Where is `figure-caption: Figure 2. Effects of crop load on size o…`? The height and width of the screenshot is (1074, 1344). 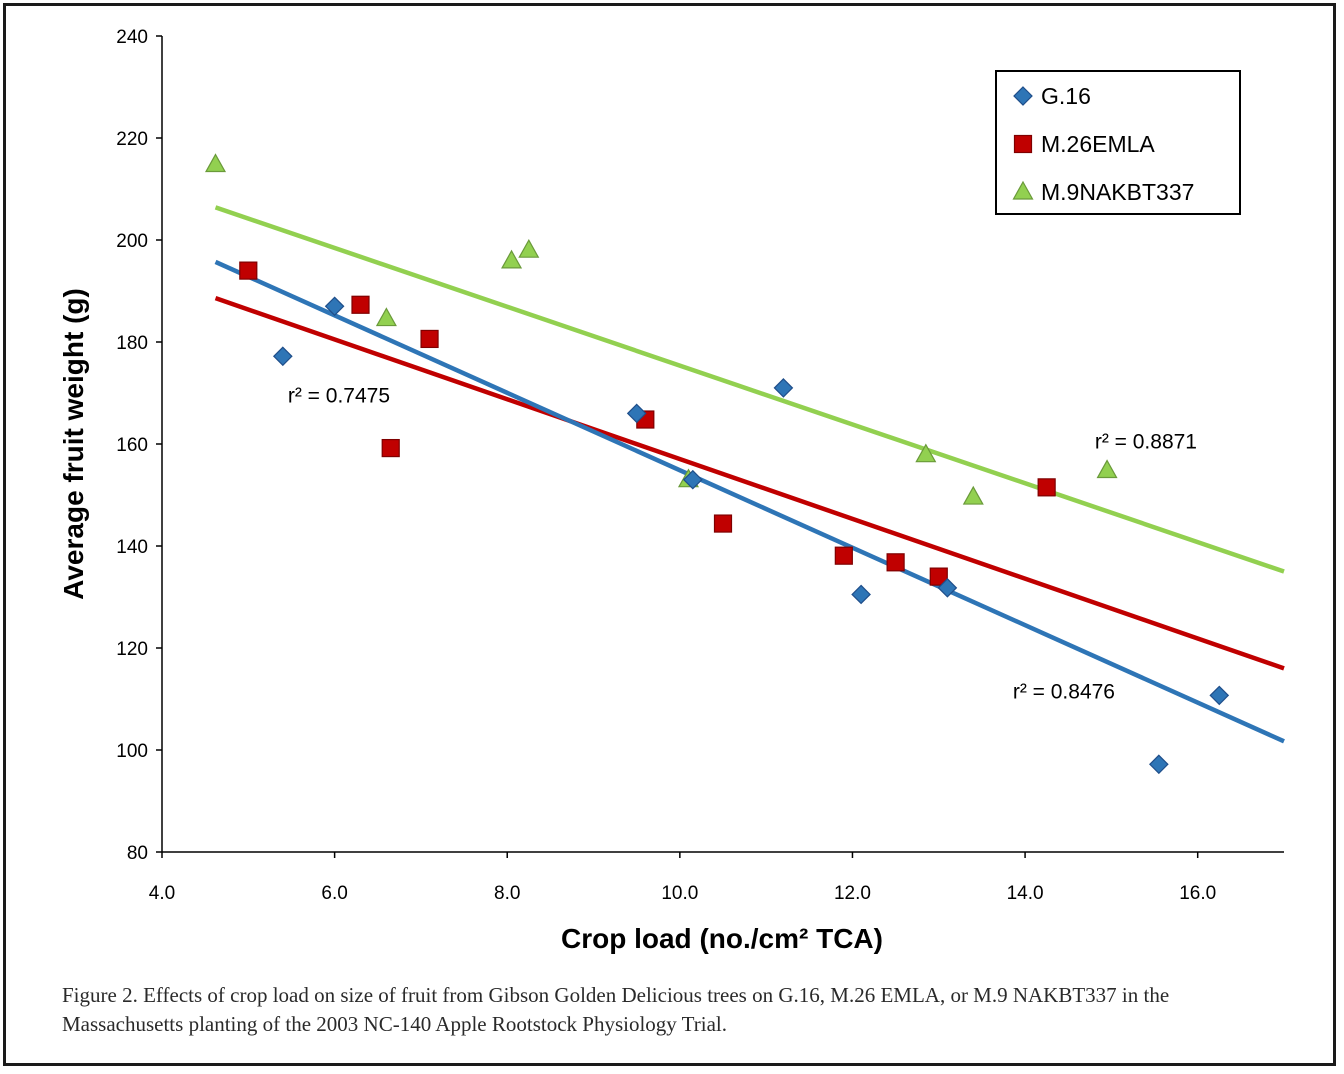
figure-caption: Figure 2. Effects of crop load on size o… is located at coordinates (616, 1009).